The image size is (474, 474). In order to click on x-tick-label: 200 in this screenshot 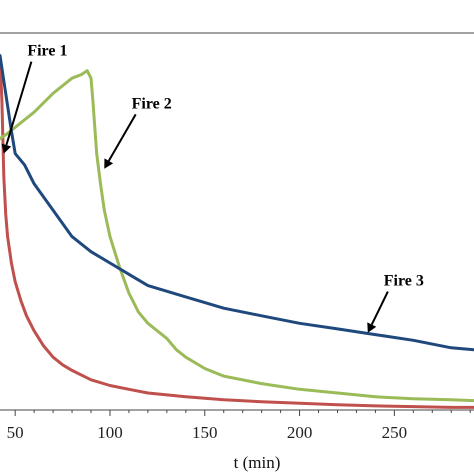, I will do `click(300, 432)`.